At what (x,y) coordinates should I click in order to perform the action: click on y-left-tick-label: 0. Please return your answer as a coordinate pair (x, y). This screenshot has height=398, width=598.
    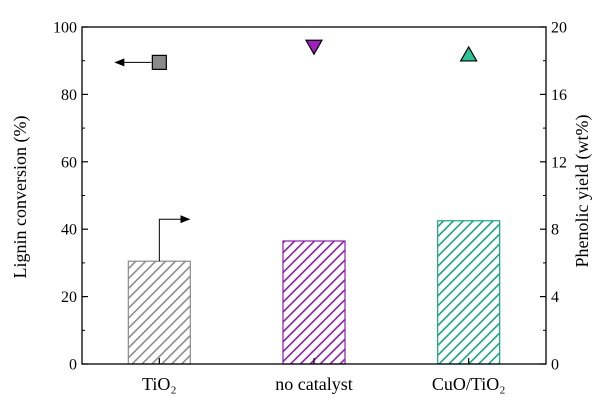
    Looking at the image, I should click on (73, 365).